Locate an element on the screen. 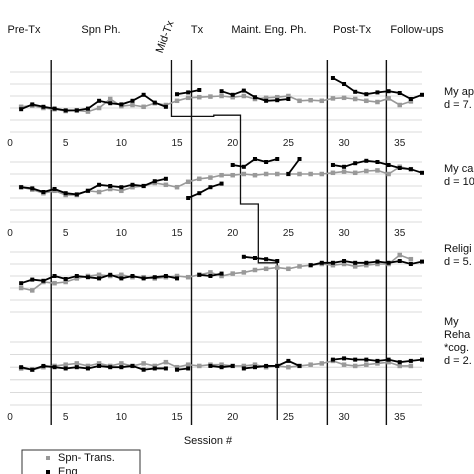  phase-label: Mid-Tx is located at coordinates (165, 37).